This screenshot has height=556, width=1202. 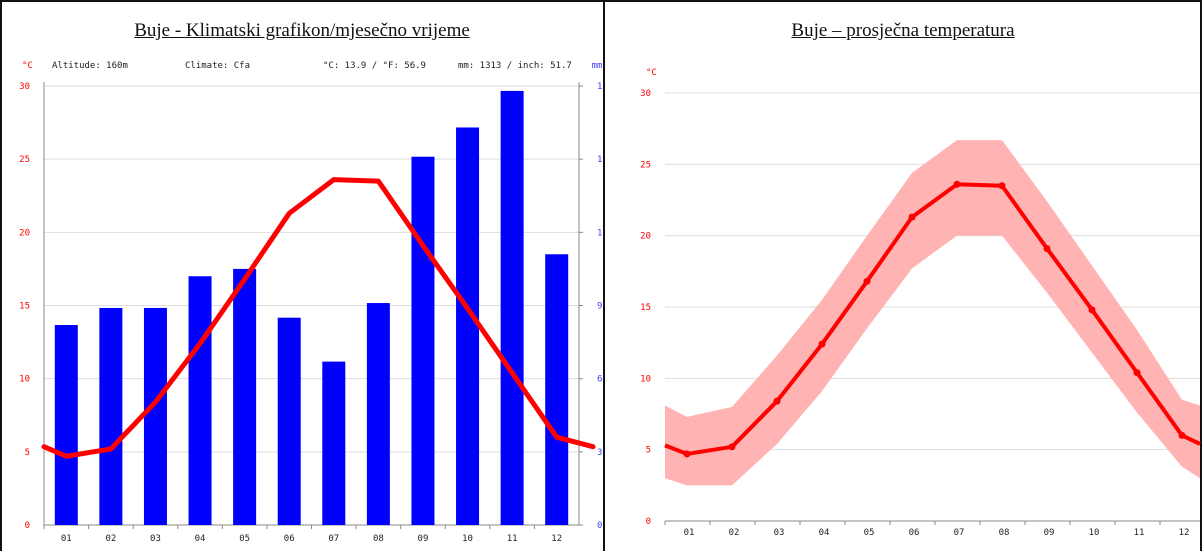 I want to click on precip-tick-label: 60, so click(x=600, y=380).